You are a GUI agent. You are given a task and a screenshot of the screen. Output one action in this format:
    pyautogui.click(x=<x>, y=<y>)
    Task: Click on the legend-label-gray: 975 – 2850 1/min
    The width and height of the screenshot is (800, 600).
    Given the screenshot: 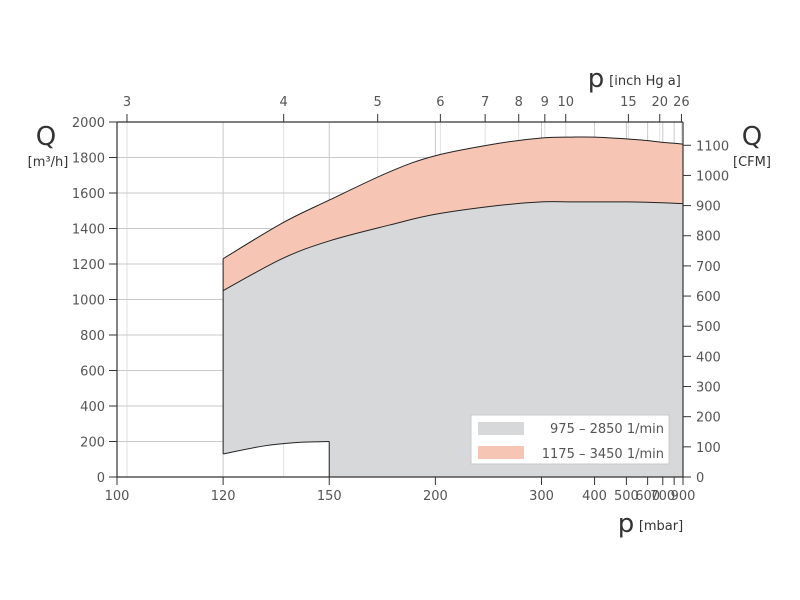 What is the action you would take?
    pyautogui.click(x=607, y=429)
    